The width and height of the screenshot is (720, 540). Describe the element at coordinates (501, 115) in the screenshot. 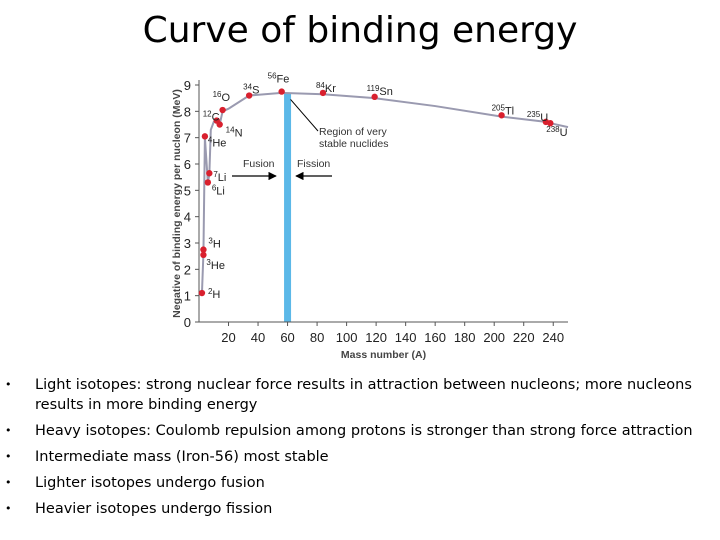

I see `marker-205tl` at that location.